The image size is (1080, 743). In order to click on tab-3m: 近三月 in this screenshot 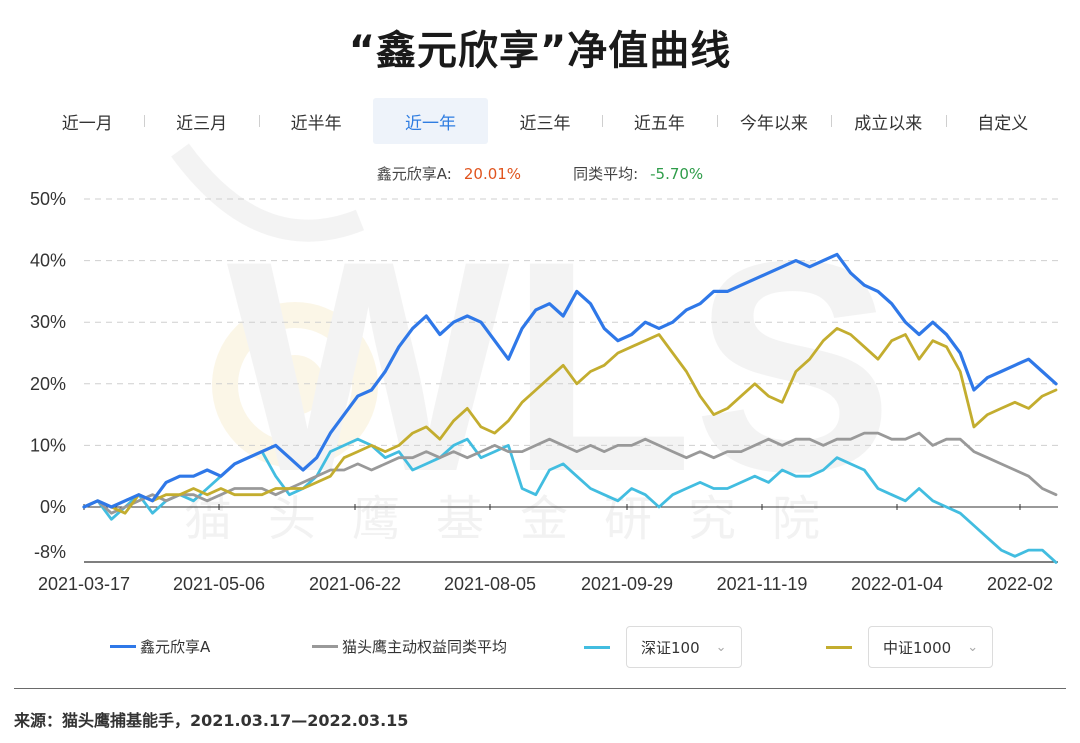, I will do `click(201, 121)`.